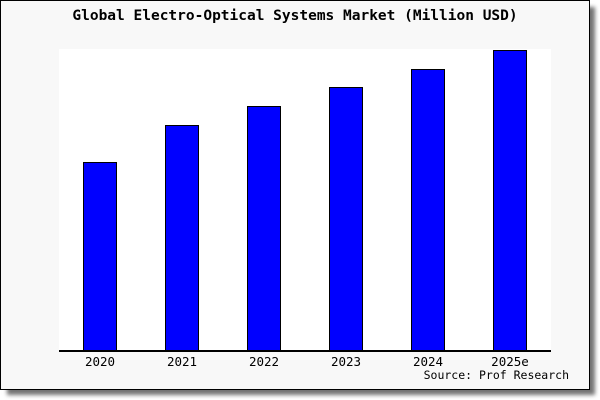 The image size is (600, 400). Describe the element at coordinates (264, 227) in the screenshot. I see `bar-2022` at that location.